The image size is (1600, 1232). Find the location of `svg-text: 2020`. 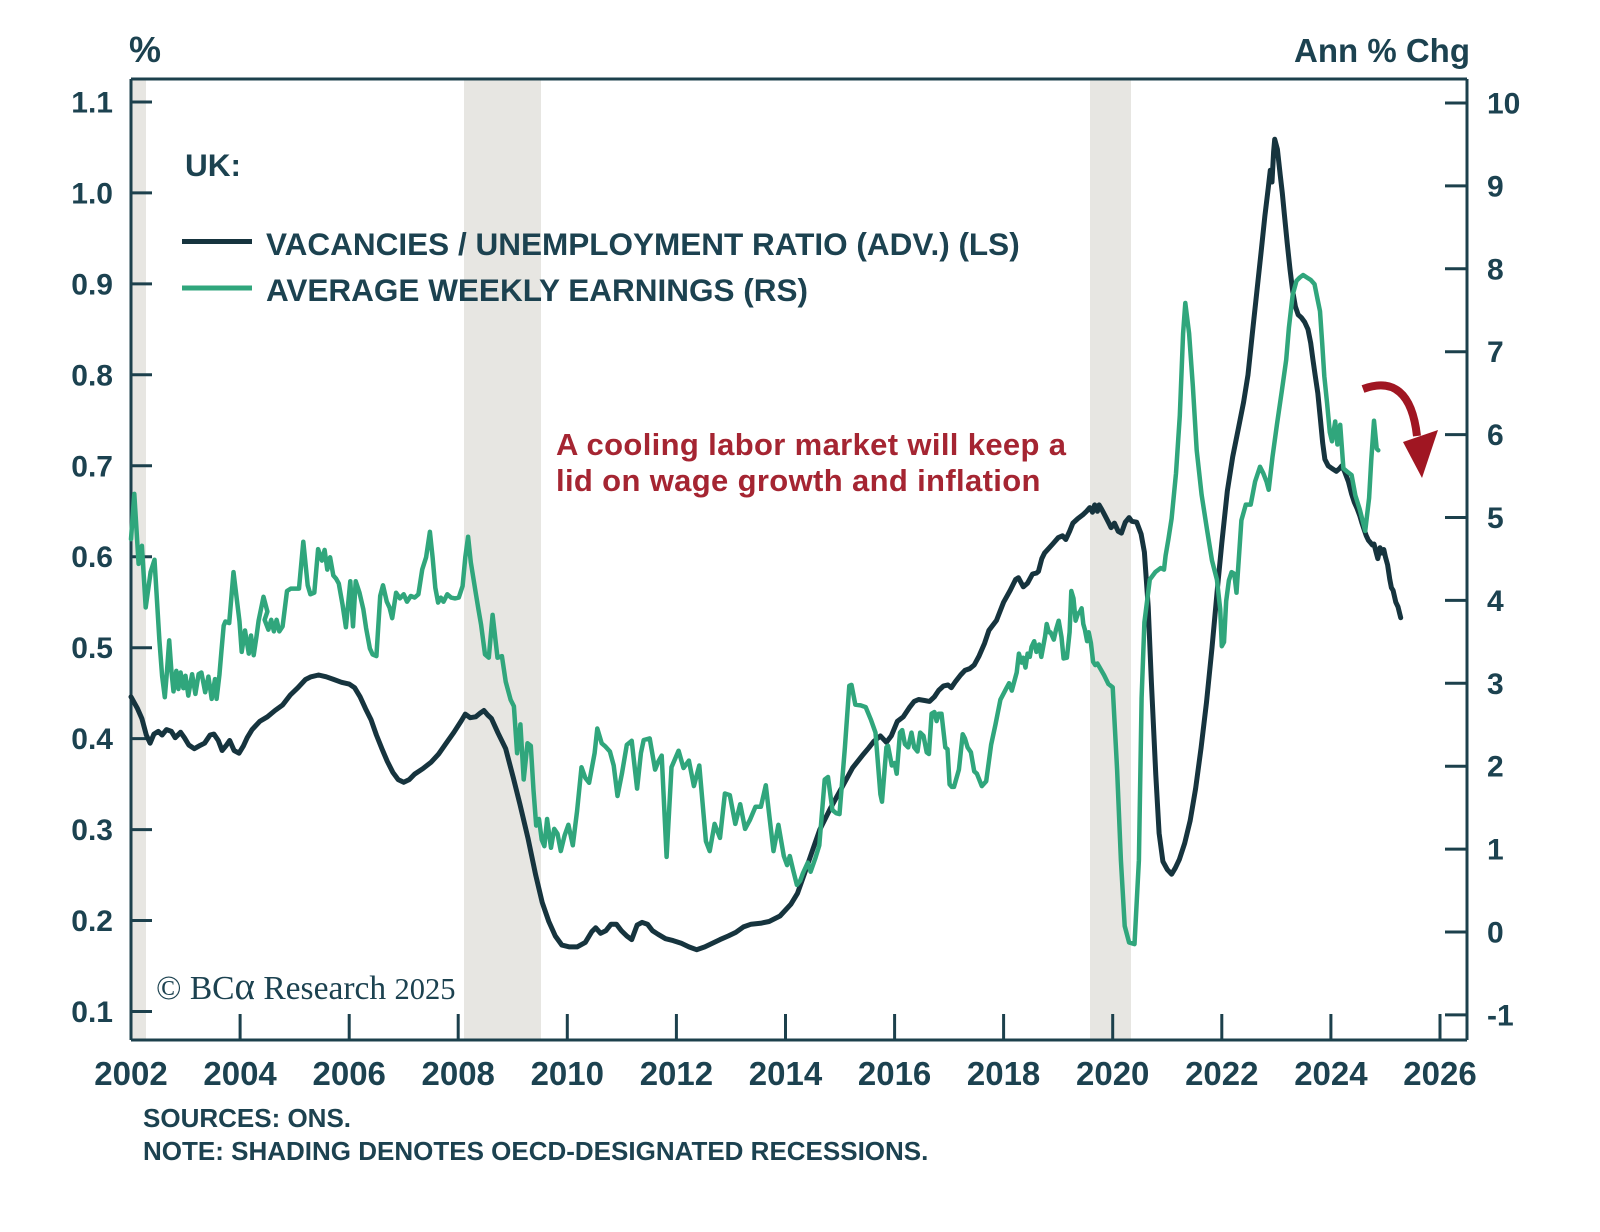

svg-text: 2020 is located at coordinates (1112, 1073).